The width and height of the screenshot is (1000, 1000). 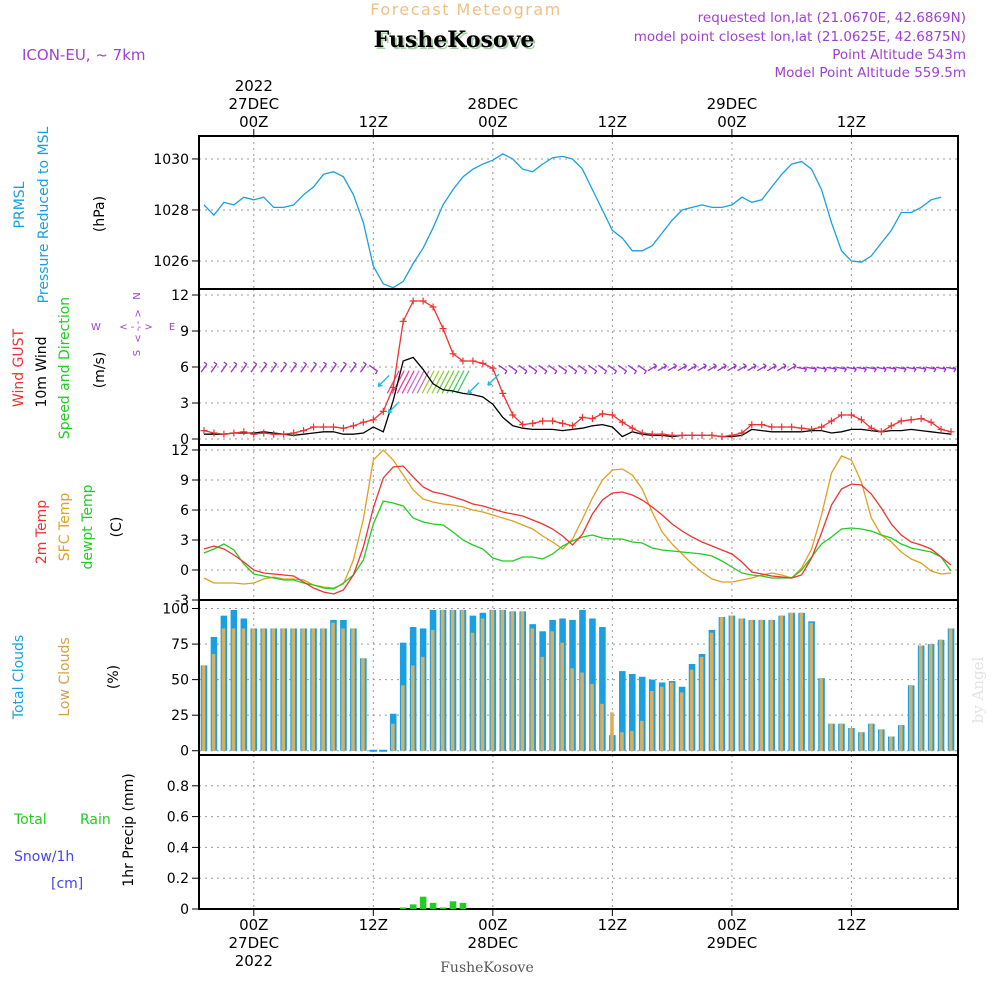 I want to click on precip-total-label: Total, so click(x=30, y=820).